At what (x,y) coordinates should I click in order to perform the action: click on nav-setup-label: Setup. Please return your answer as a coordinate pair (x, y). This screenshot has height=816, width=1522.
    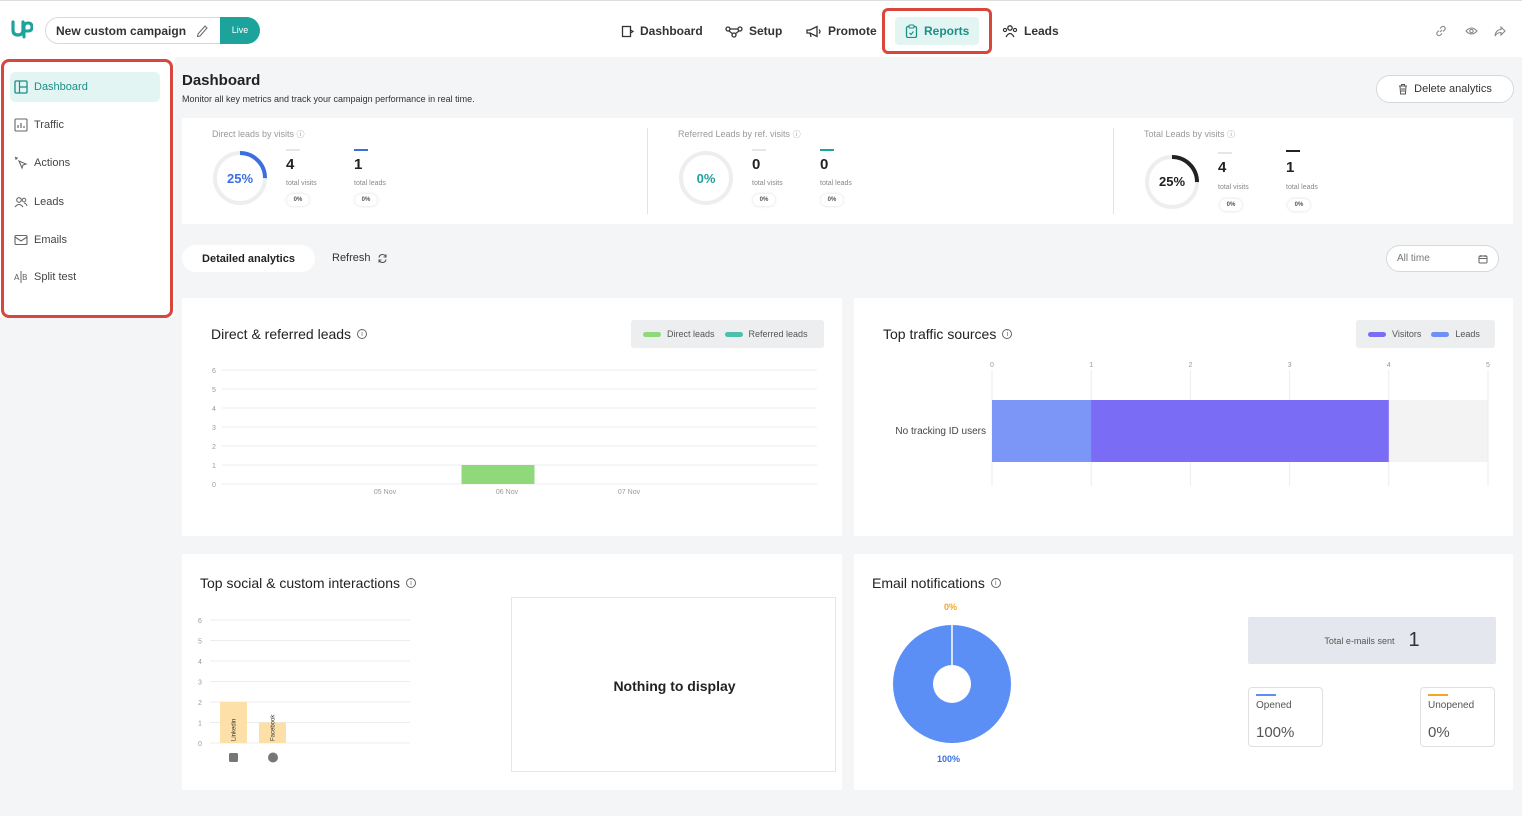
    Looking at the image, I should click on (766, 31).